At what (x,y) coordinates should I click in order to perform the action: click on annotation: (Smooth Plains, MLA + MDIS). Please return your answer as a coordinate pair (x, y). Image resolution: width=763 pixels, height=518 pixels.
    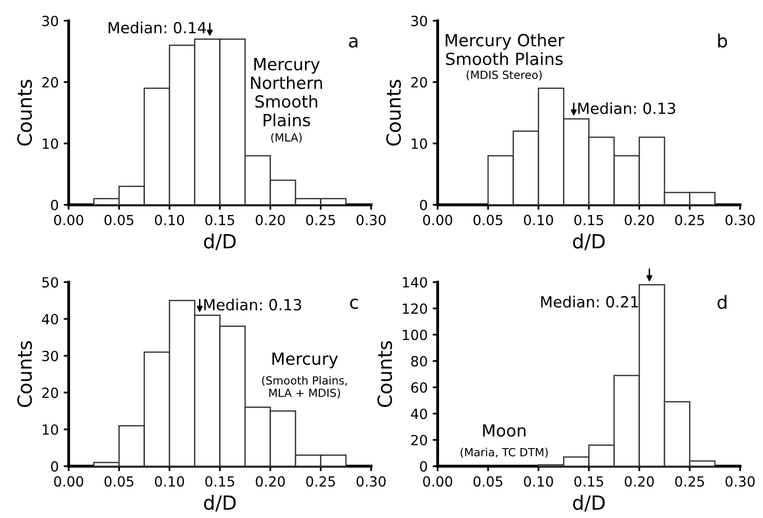
    Looking at the image, I should click on (304, 387).